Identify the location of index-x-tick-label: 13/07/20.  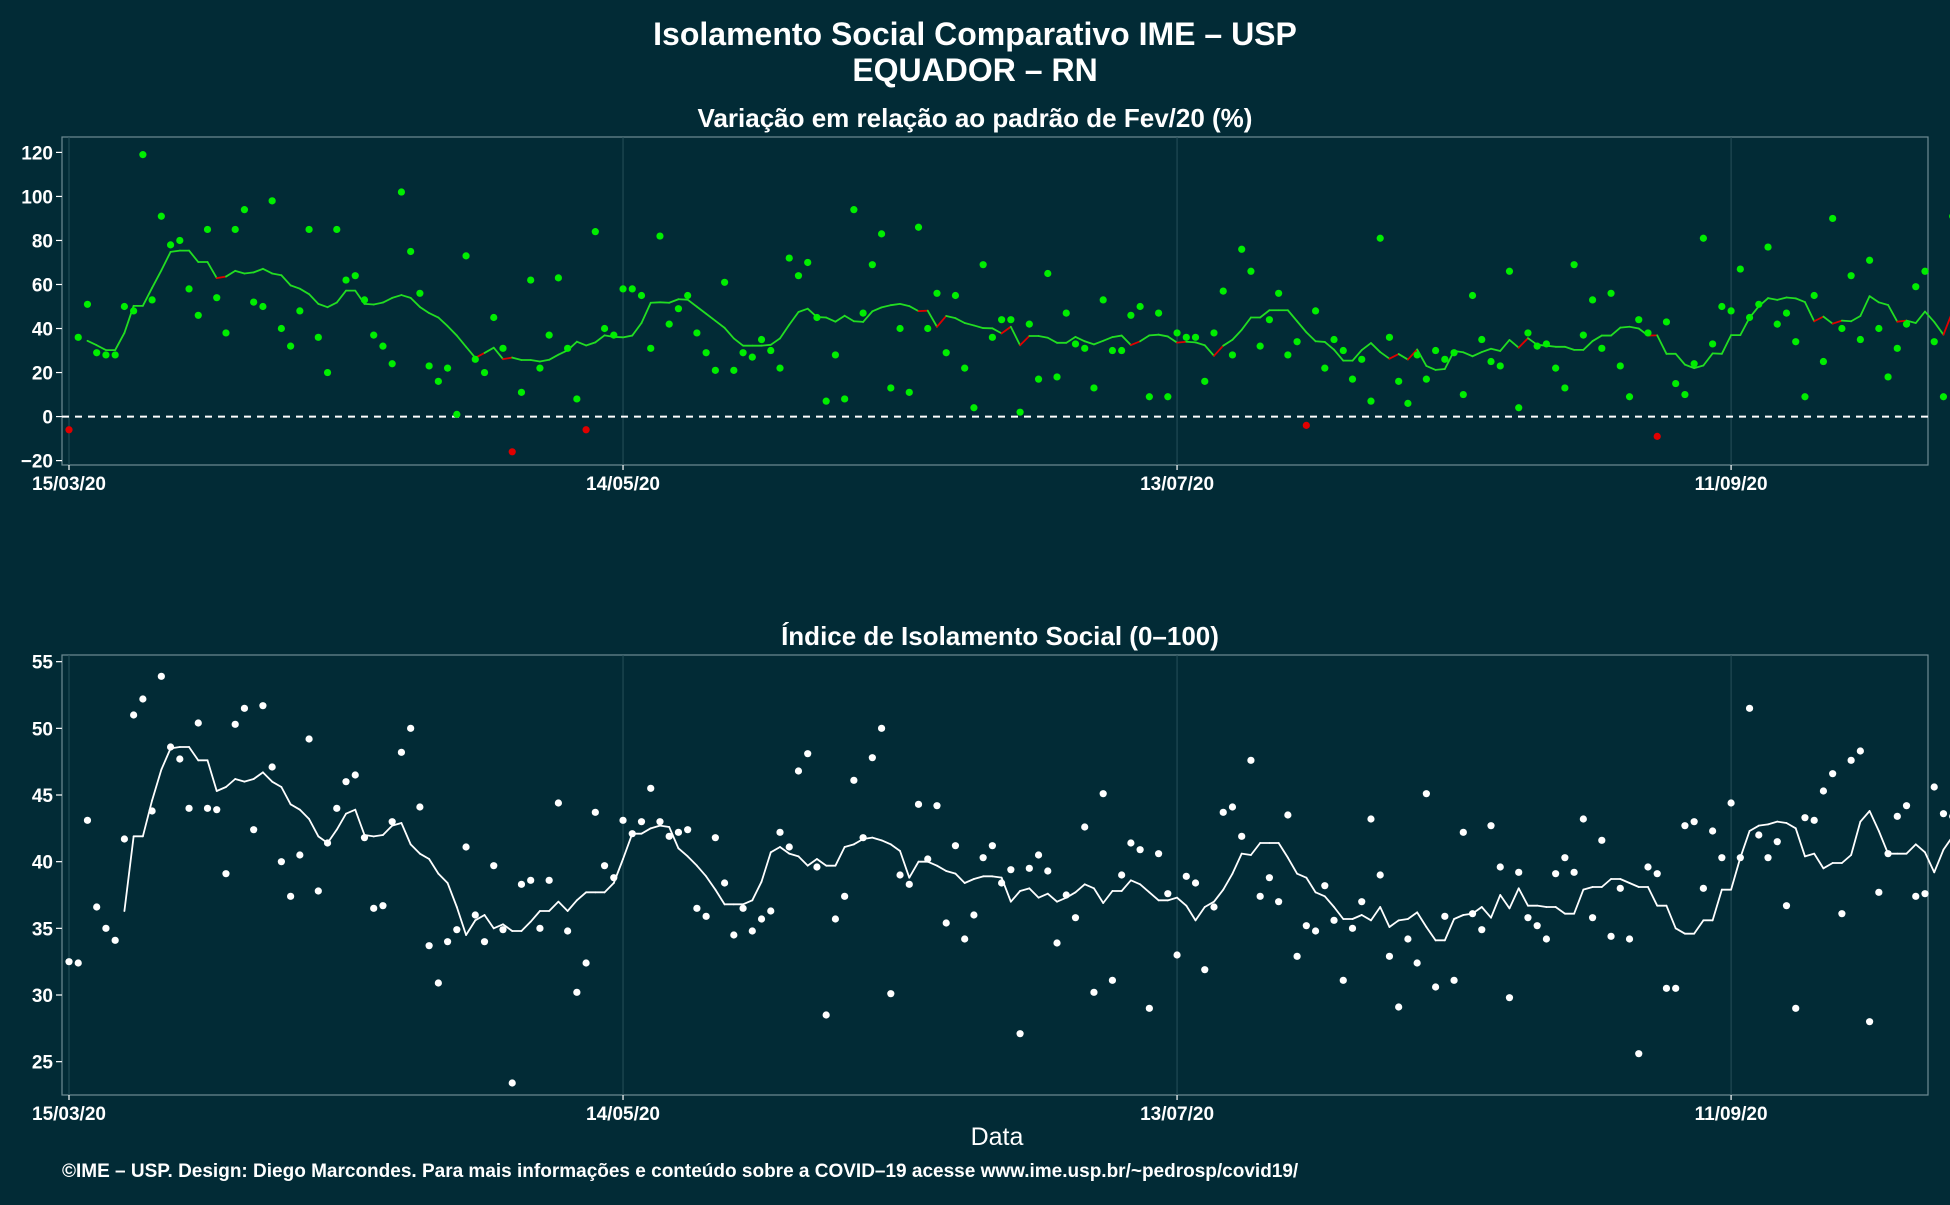
(1177, 1114).